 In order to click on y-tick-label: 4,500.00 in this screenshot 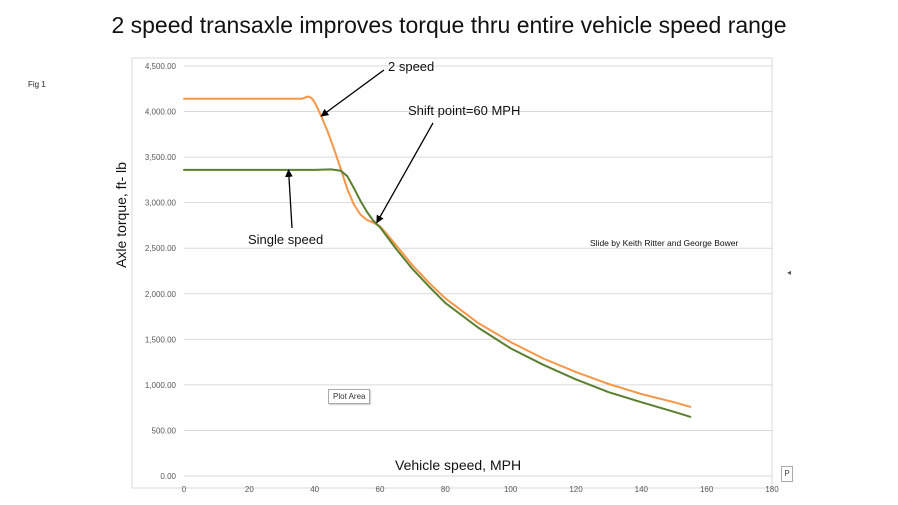, I will do `click(161, 66)`.